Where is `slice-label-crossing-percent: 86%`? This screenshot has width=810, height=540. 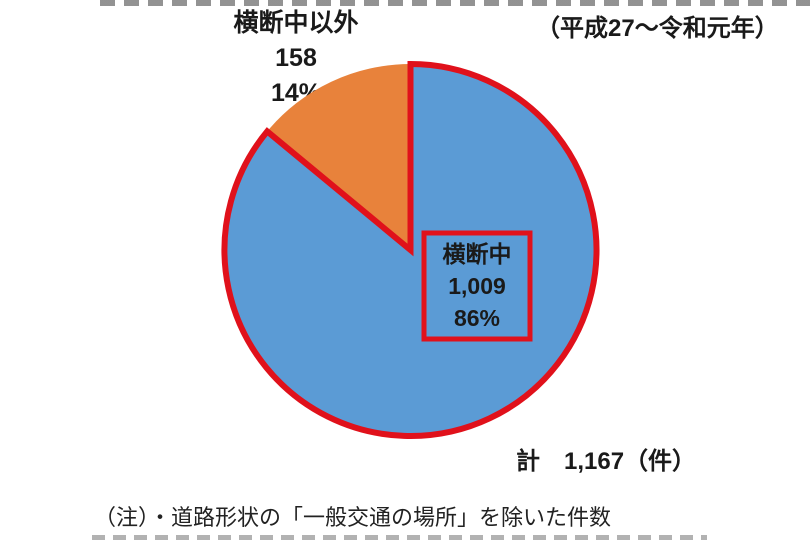
slice-label-crossing-percent: 86% is located at coordinates (477, 318).